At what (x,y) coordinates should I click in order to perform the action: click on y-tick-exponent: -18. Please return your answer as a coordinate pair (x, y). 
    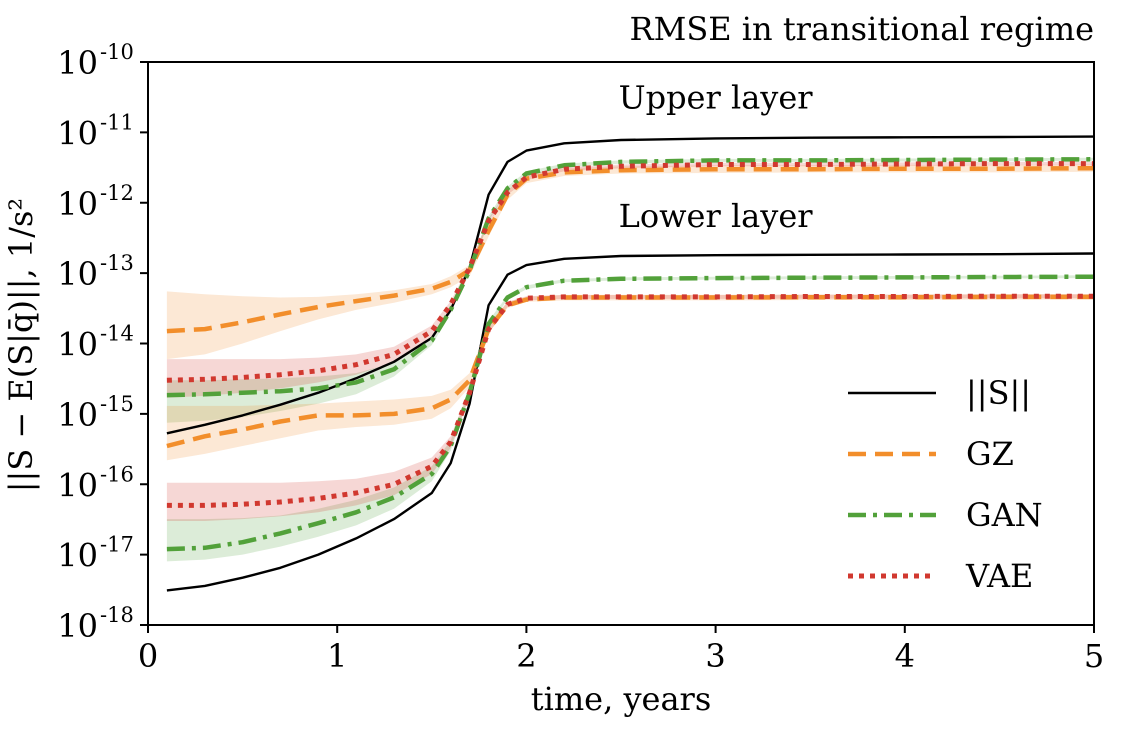
    Looking at the image, I should click on (117, 615).